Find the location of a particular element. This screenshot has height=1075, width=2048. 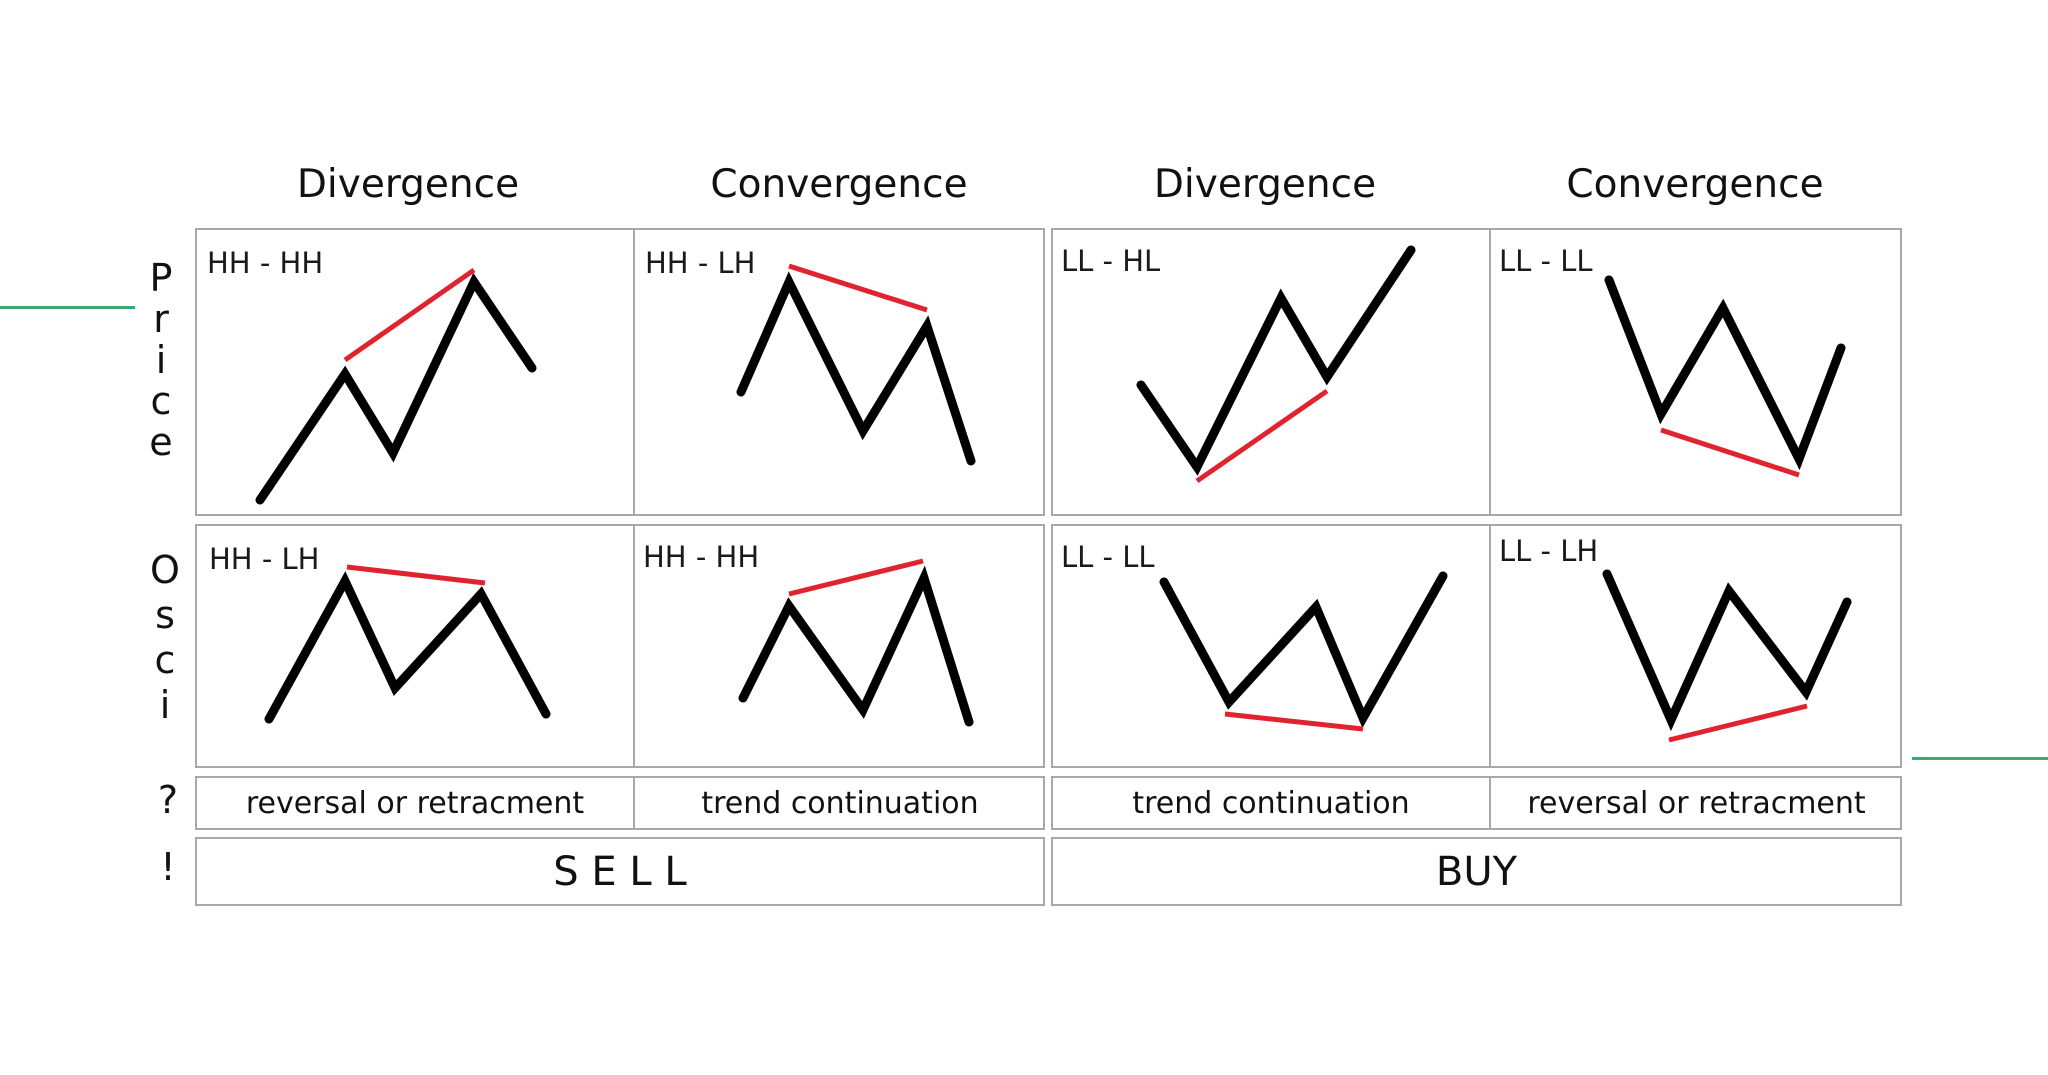

left-accent-line is located at coordinates (67, 307).